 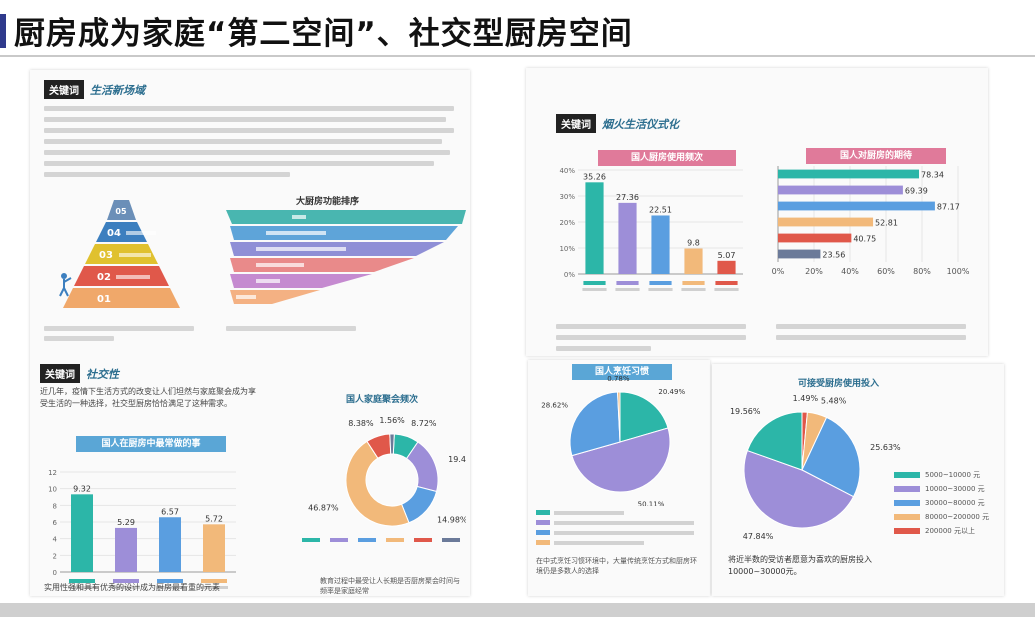 I want to click on slice-label: 8.72%, so click(x=424, y=423).